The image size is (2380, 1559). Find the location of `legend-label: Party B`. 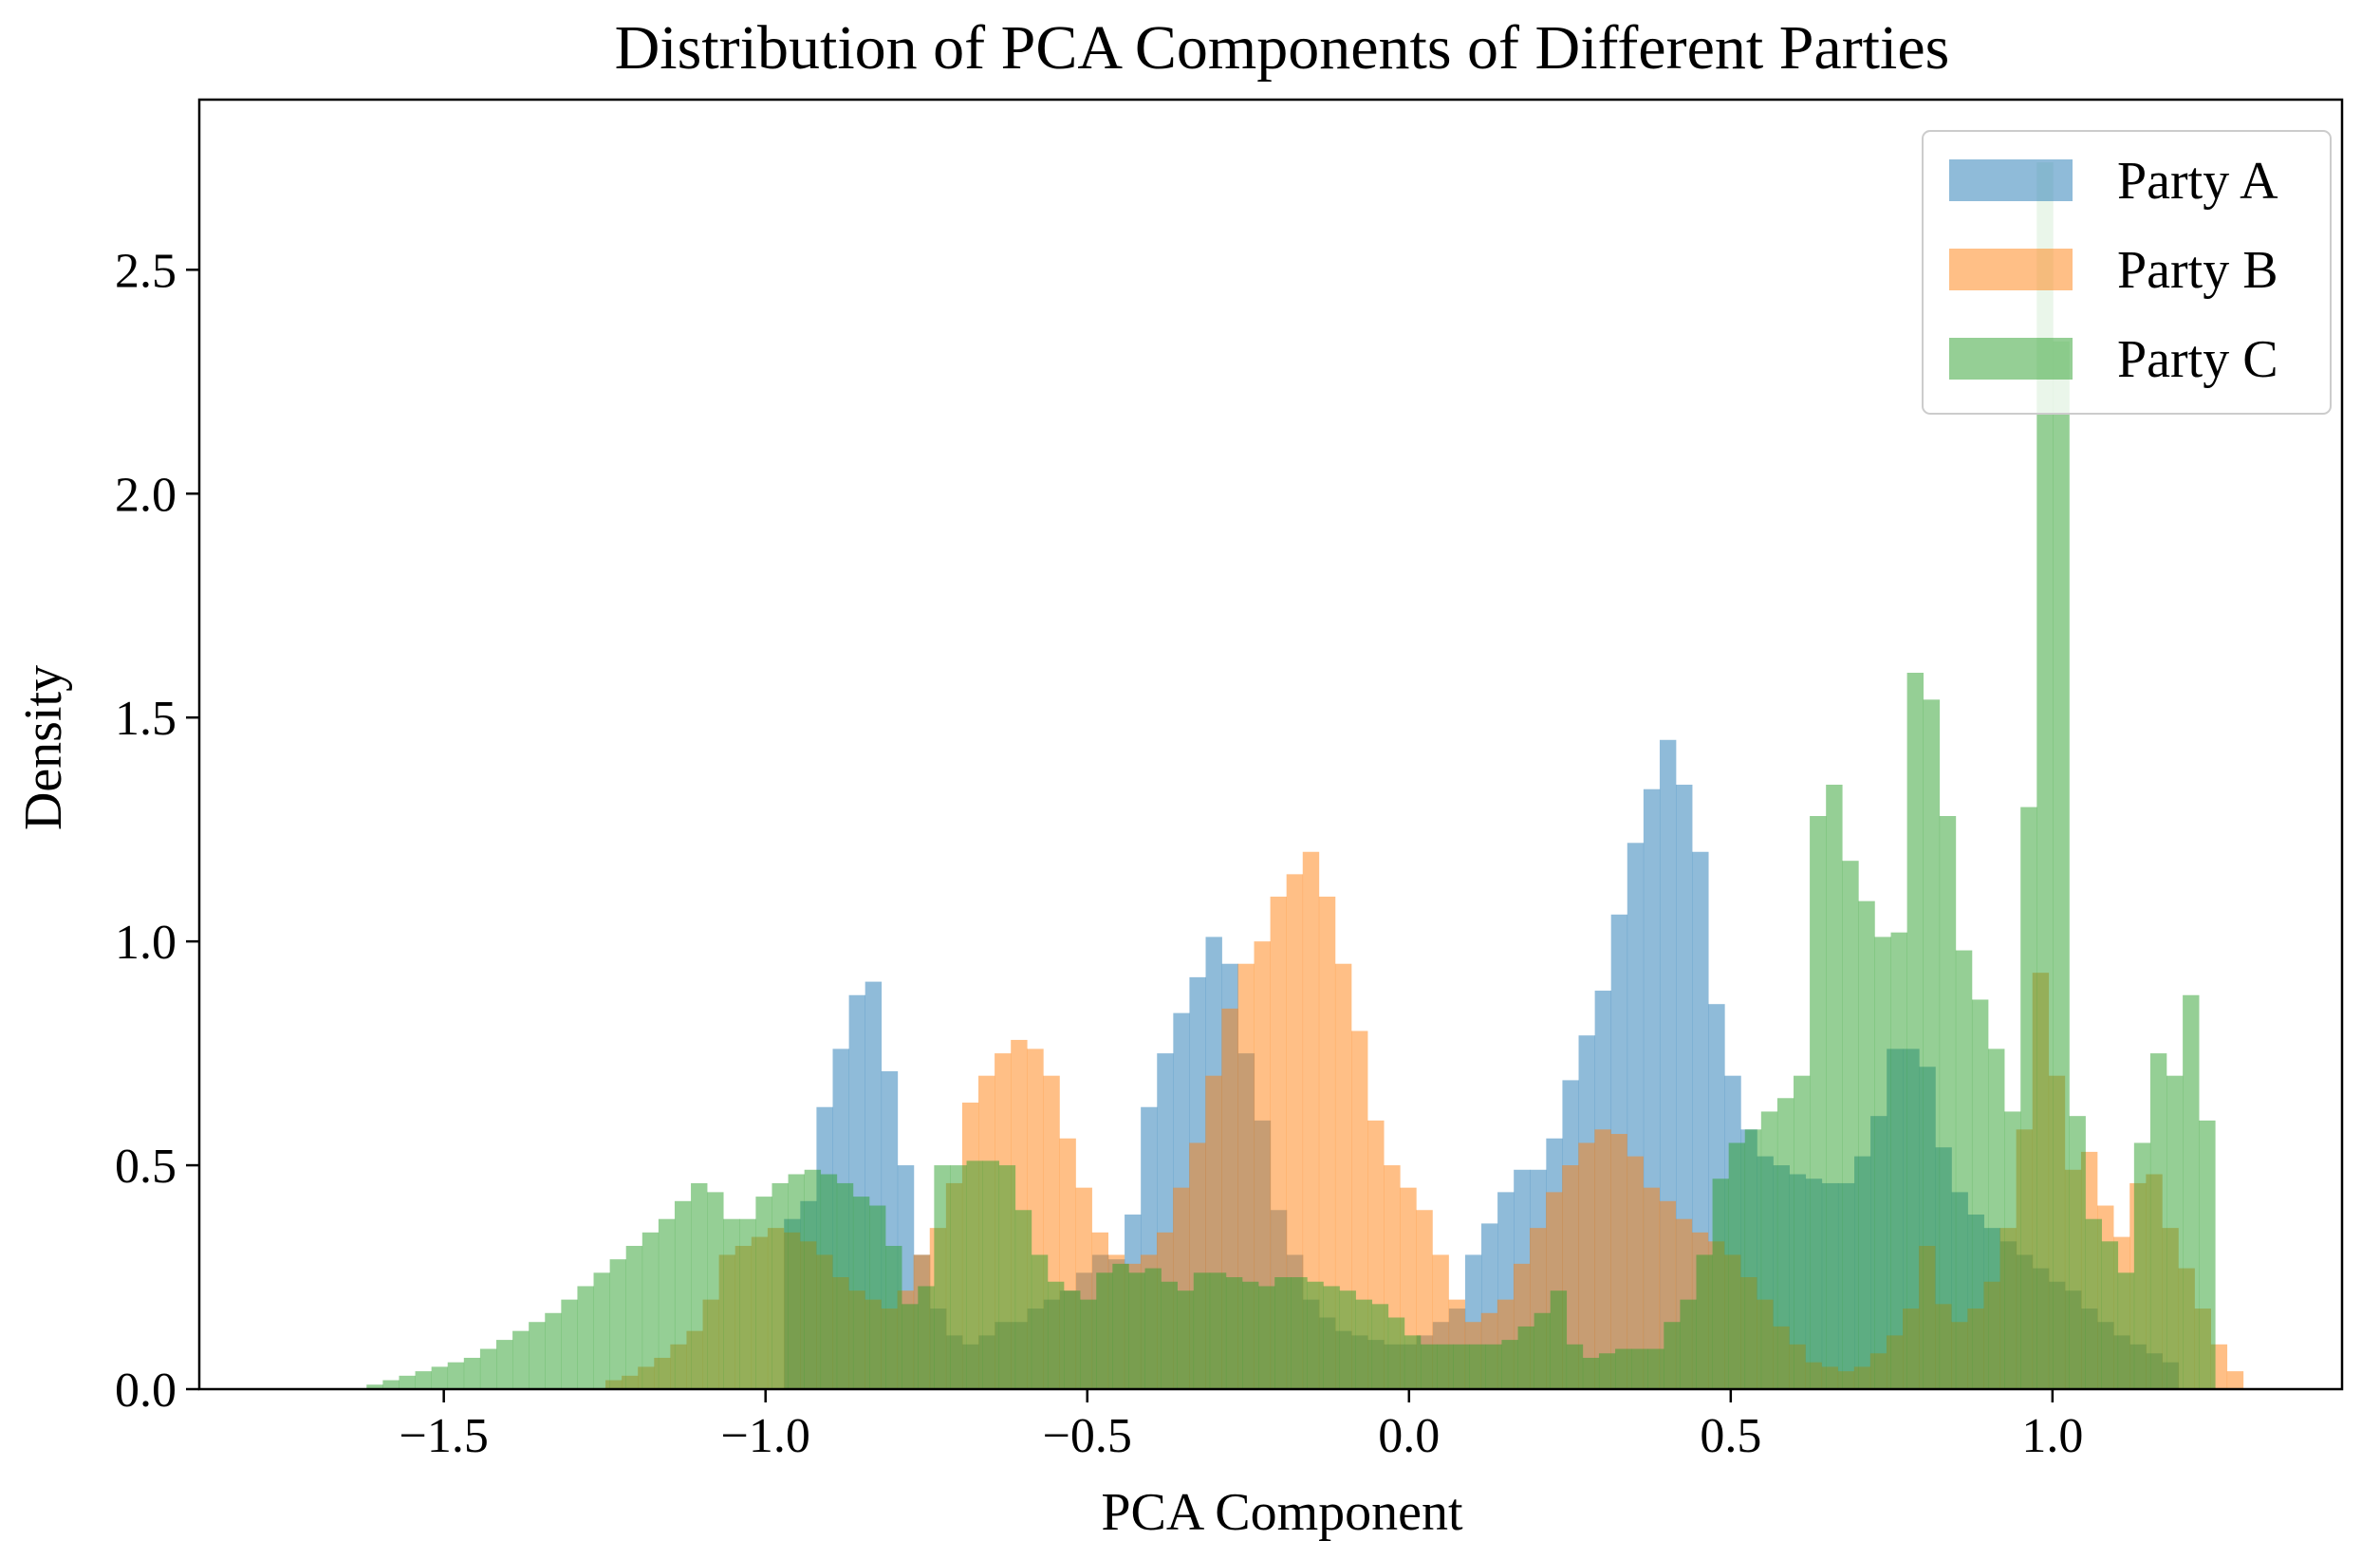

legend-label: Party B is located at coordinates (2197, 270).